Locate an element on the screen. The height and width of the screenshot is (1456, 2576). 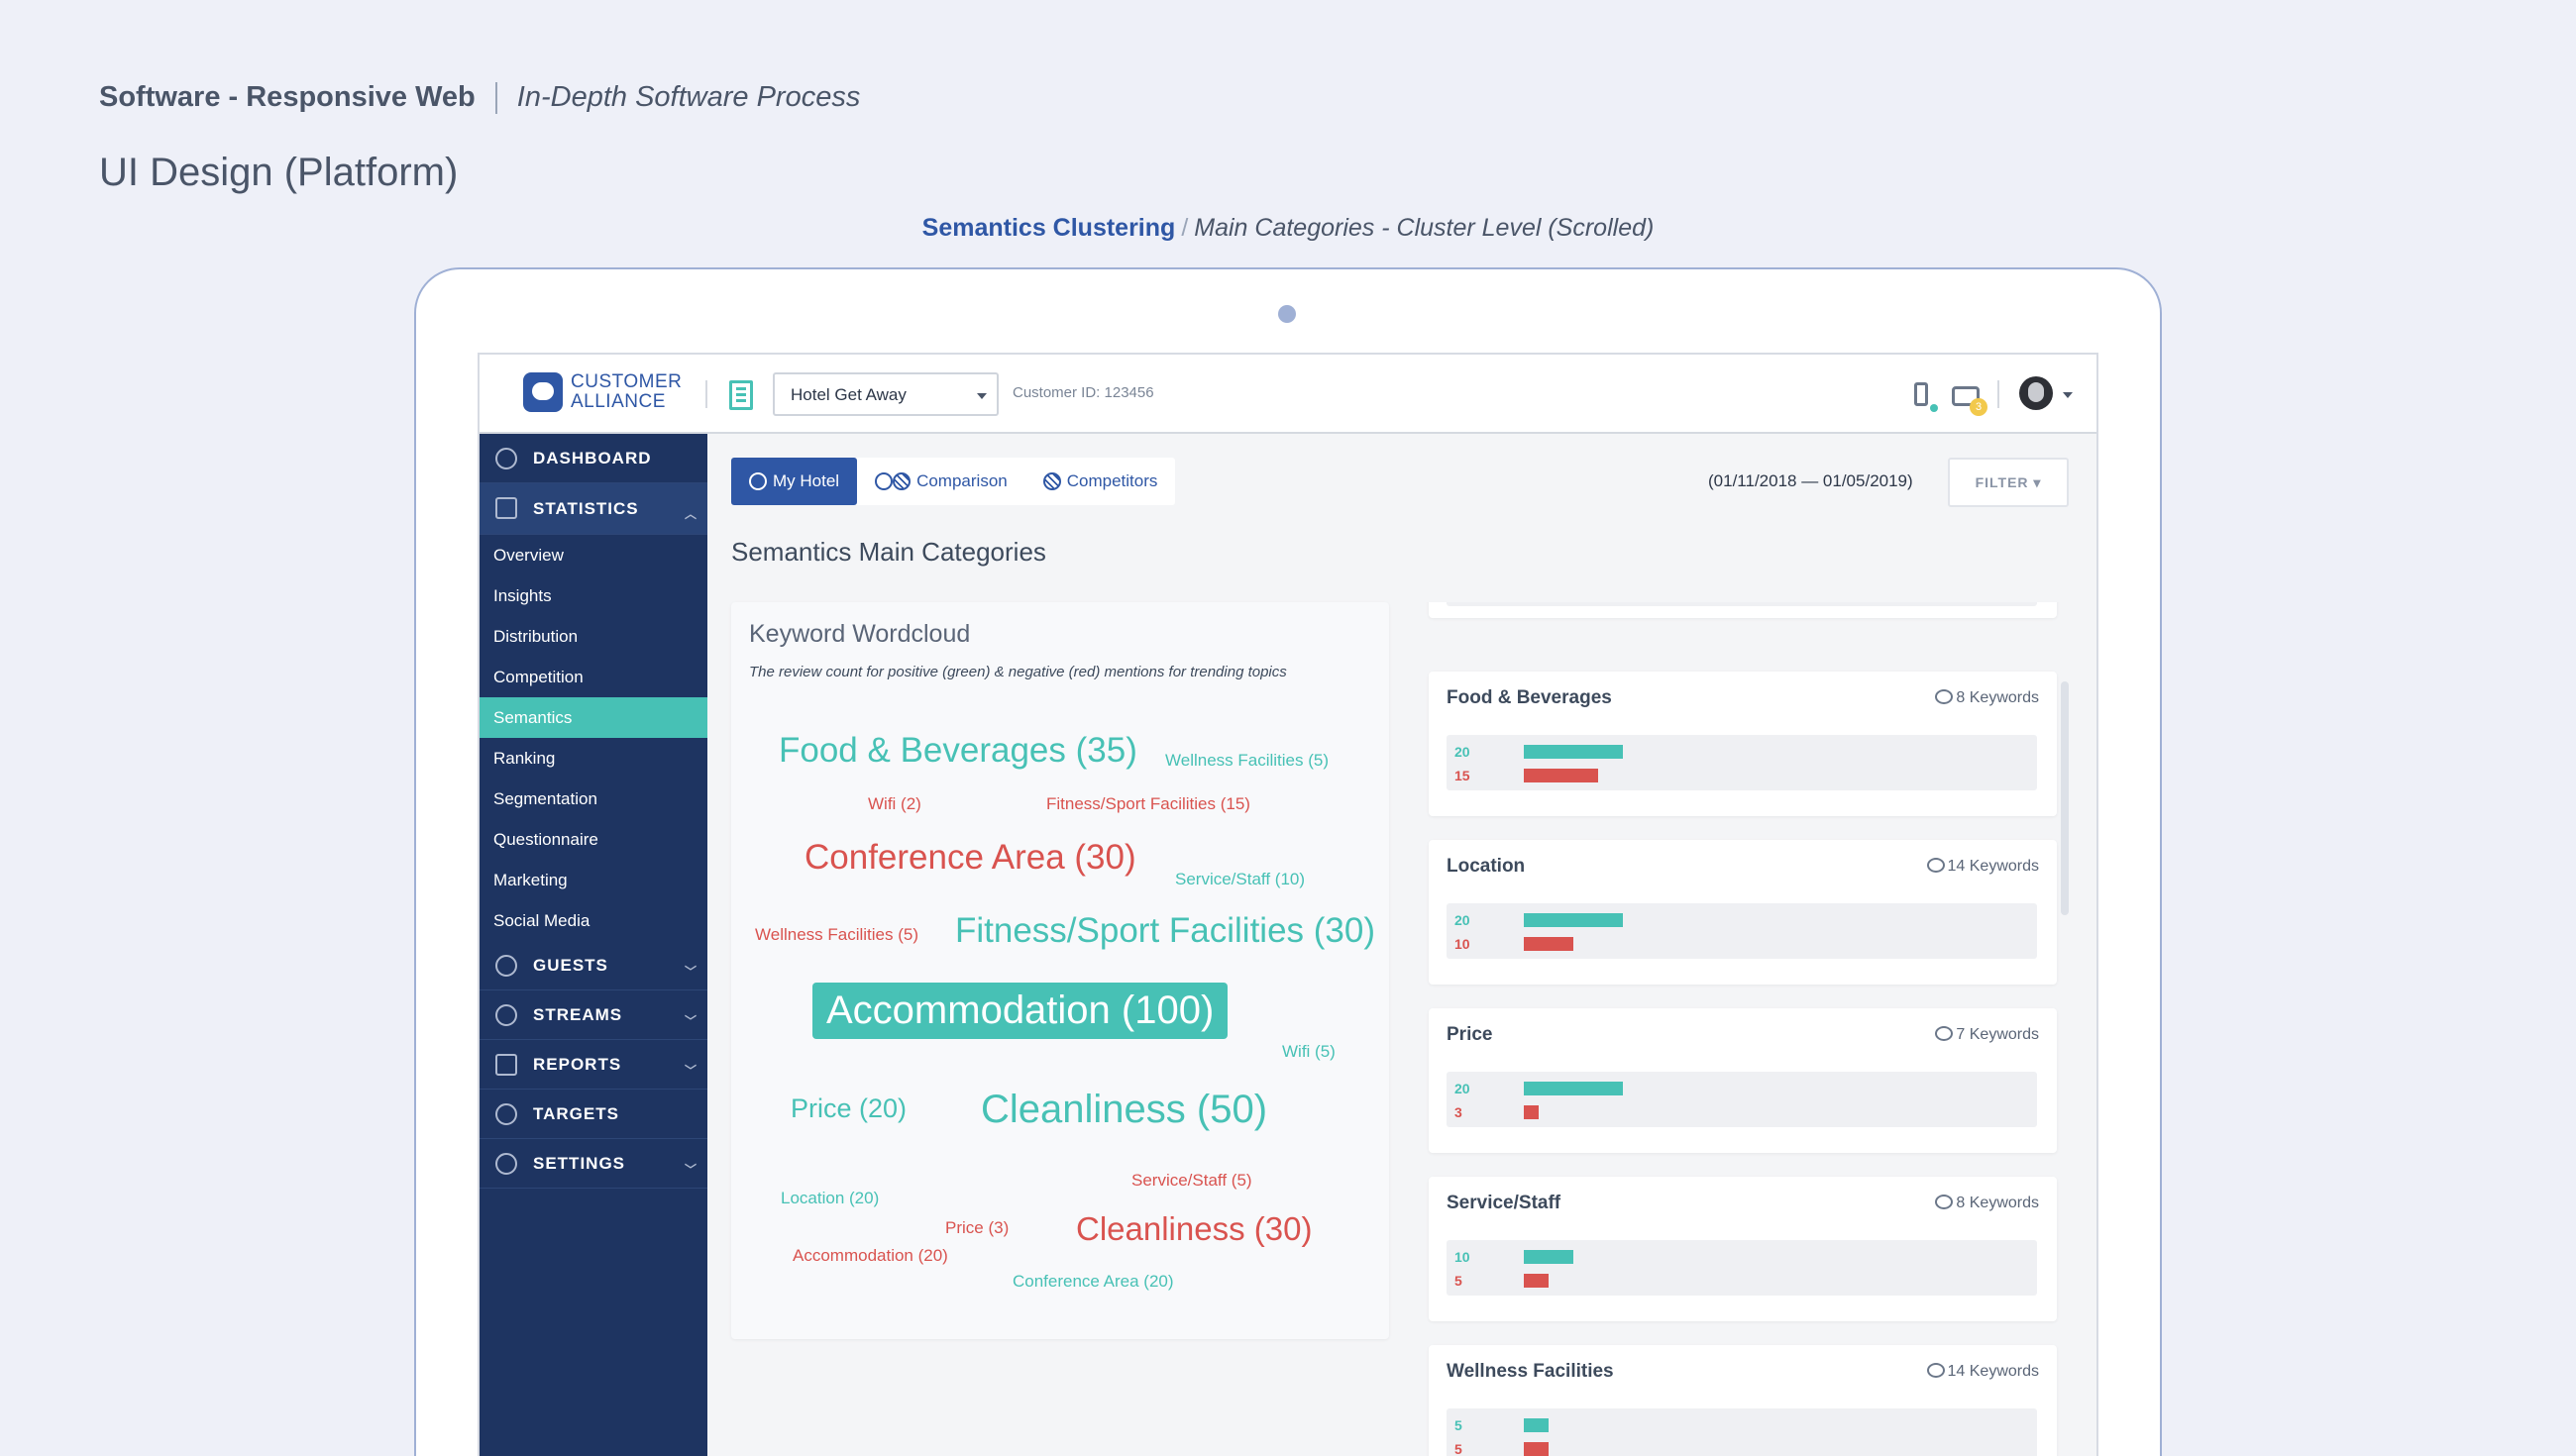
category-card: Food & Beverages 8 Keywords 20 15 is located at coordinates (1743, 744).